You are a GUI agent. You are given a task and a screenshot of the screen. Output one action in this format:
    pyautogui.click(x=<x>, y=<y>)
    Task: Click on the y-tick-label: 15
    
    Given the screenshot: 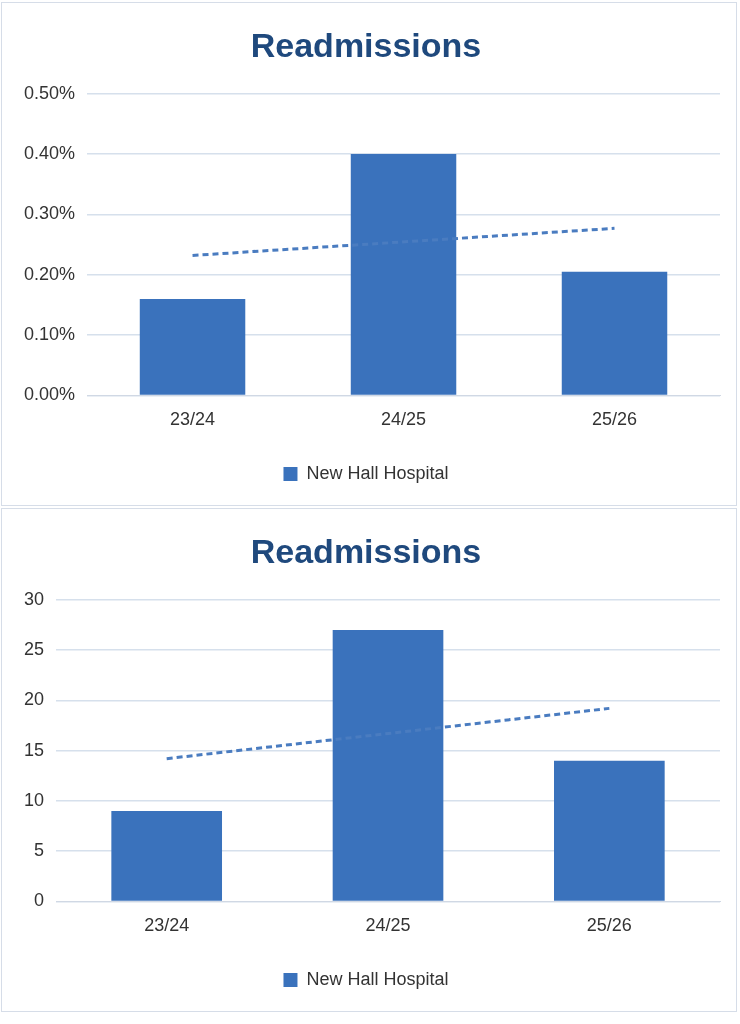 What is the action you would take?
    pyautogui.click(x=34, y=749)
    